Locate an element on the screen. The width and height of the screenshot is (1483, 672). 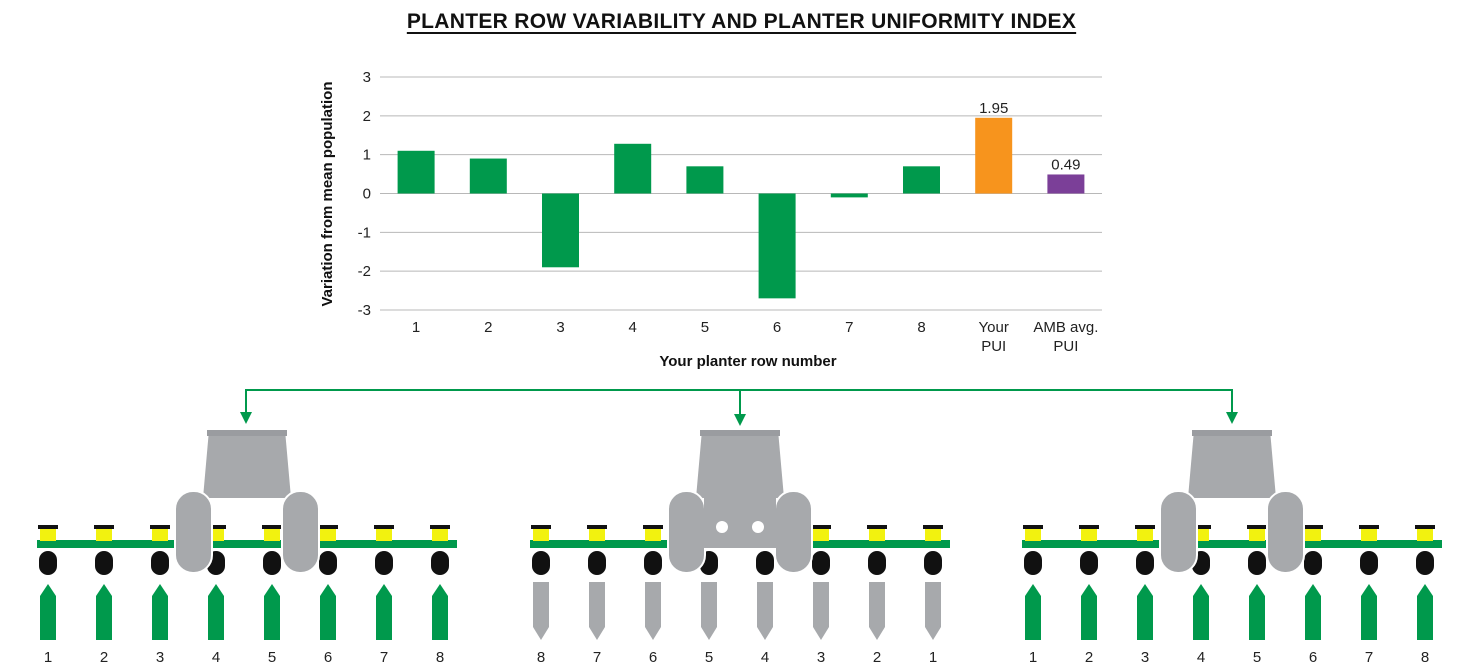
tractor-rear is located at coordinates (740, 523).